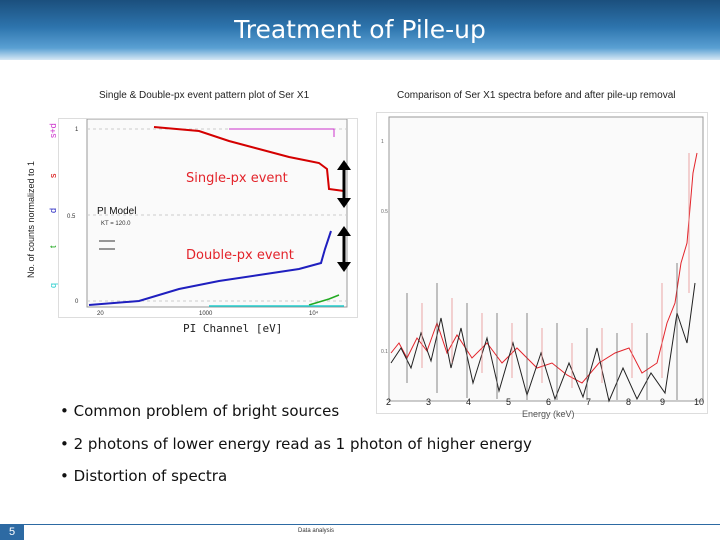 The width and height of the screenshot is (720, 541). I want to click on right-tick-6: 6, so click(549, 402).